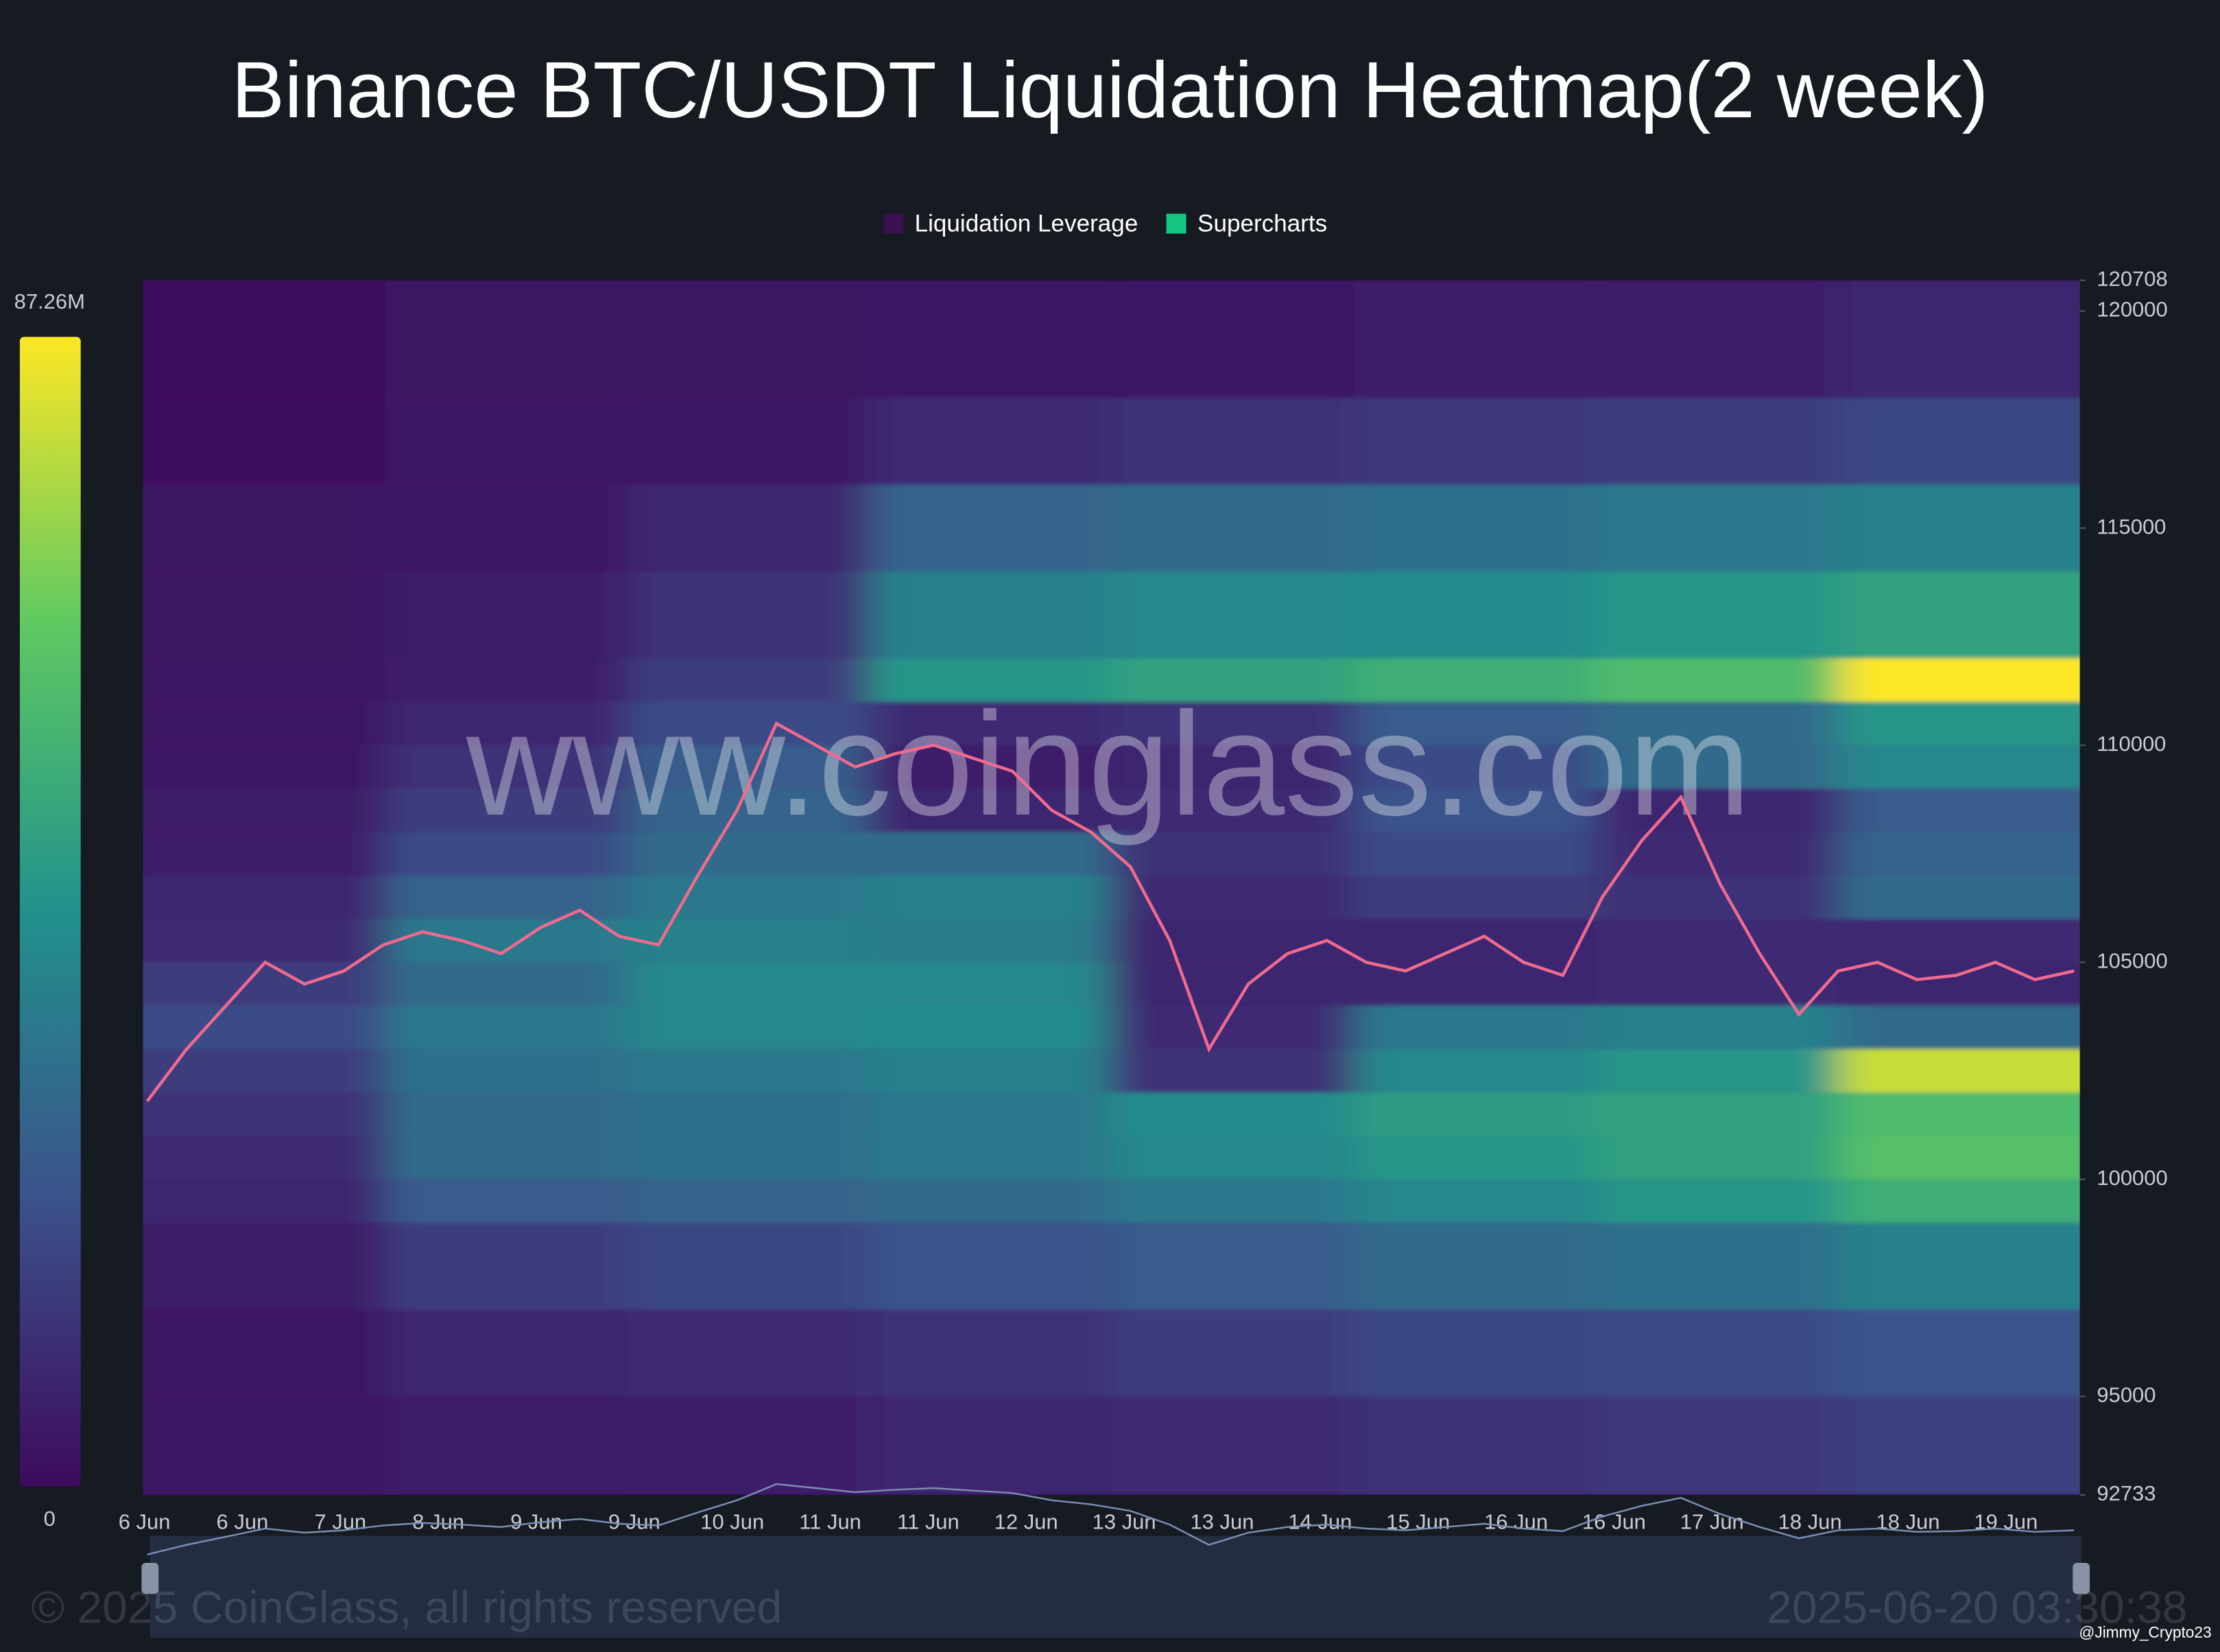 Image resolution: width=2220 pixels, height=1652 pixels. Describe the element at coordinates (438, 1521) in the screenshot. I see `x-tick-label: 8 Jun` at that location.